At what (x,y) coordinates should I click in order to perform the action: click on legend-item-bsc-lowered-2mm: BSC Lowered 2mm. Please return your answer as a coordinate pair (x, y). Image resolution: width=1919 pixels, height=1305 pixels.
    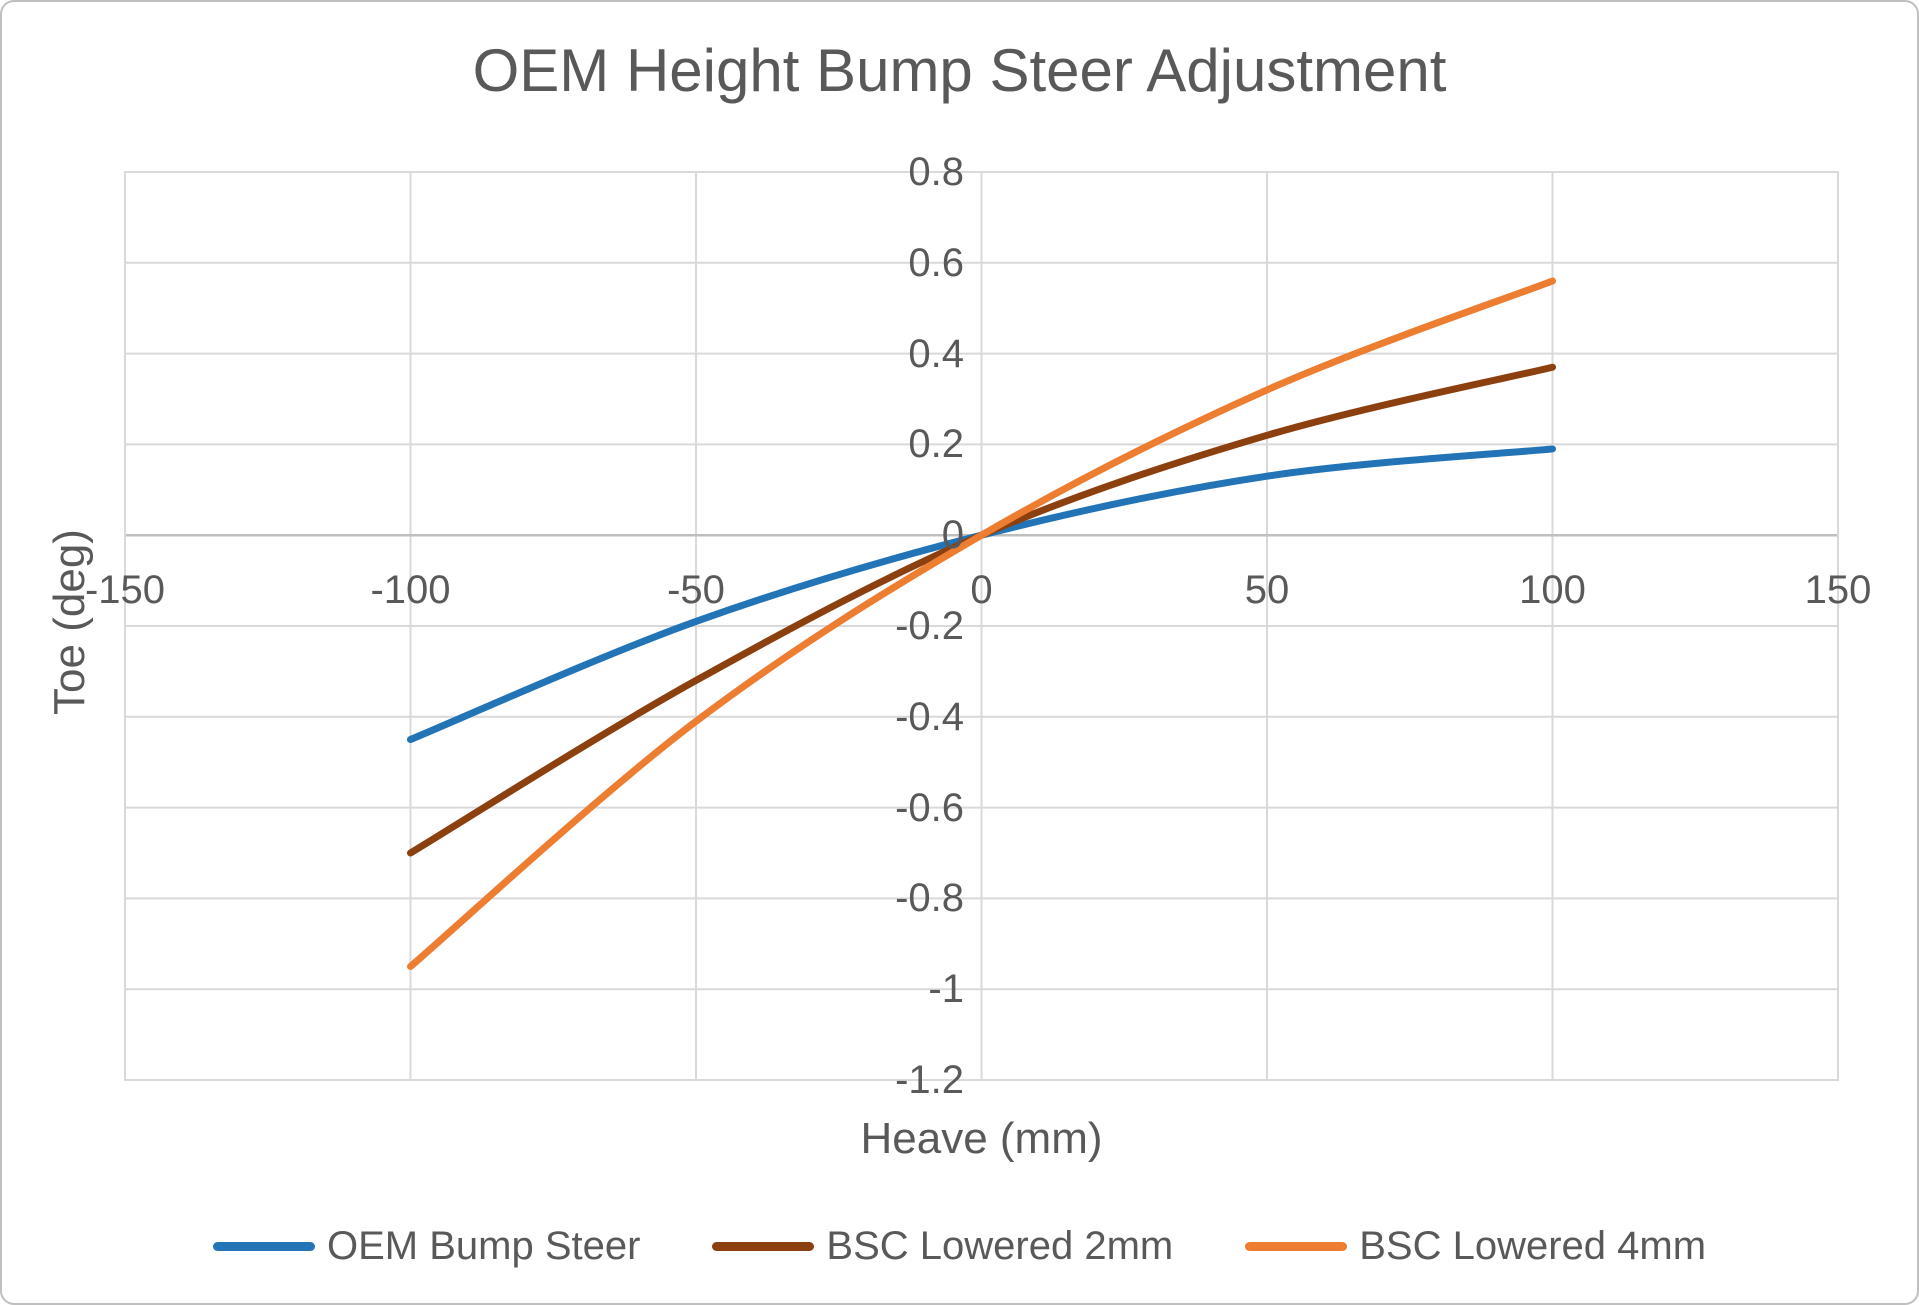
    Looking at the image, I should click on (942, 1246).